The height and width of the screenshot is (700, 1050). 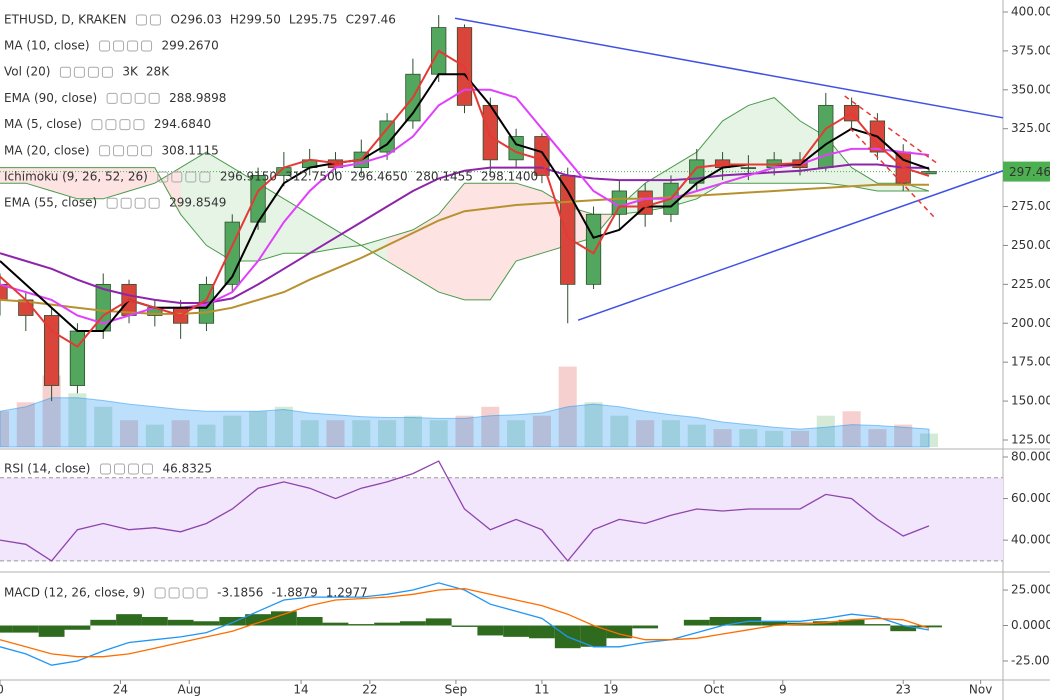 What do you see at coordinates (240, 593) in the screenshot?
I see `indicator-value: -3.1856` at bounding box center [240, 593].